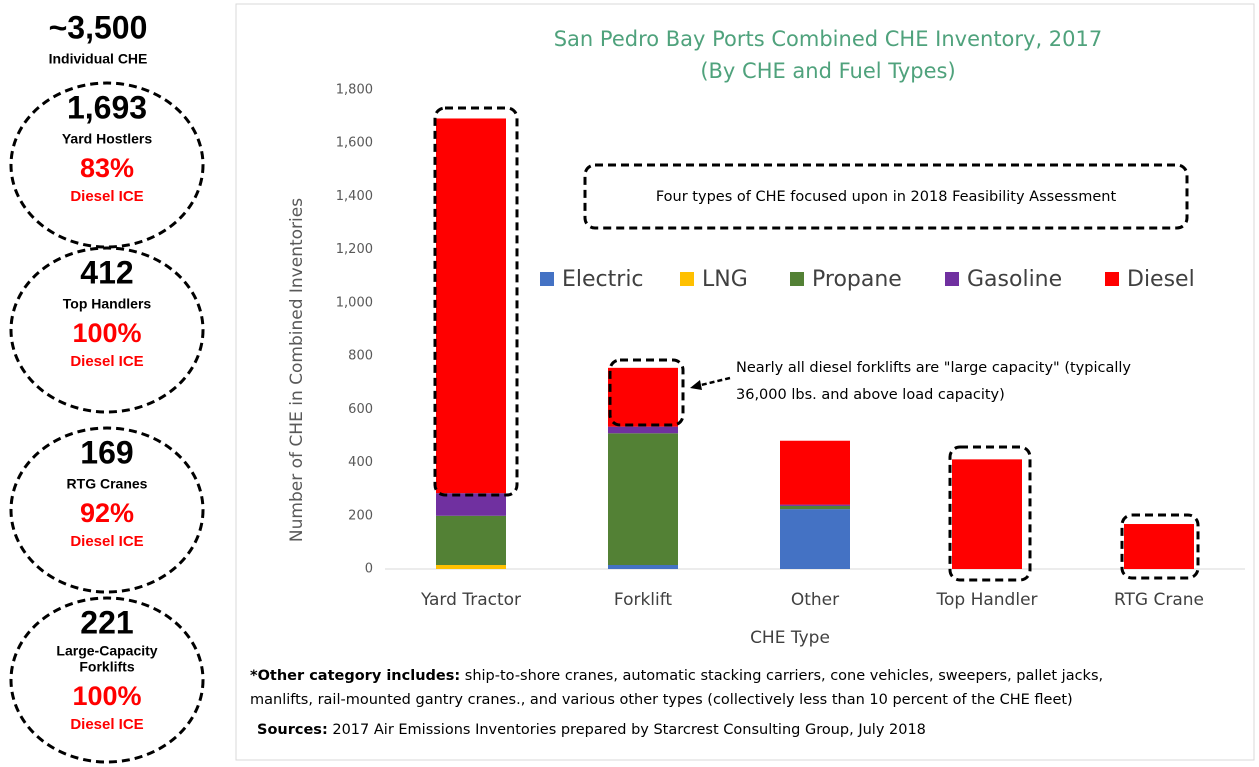 The width and height of the screenshot is (1259, 767). What do you see at coordinates (815, 600) in the screenshot?
I see `x-tick-label: Other` at bounding box center [815, 600].